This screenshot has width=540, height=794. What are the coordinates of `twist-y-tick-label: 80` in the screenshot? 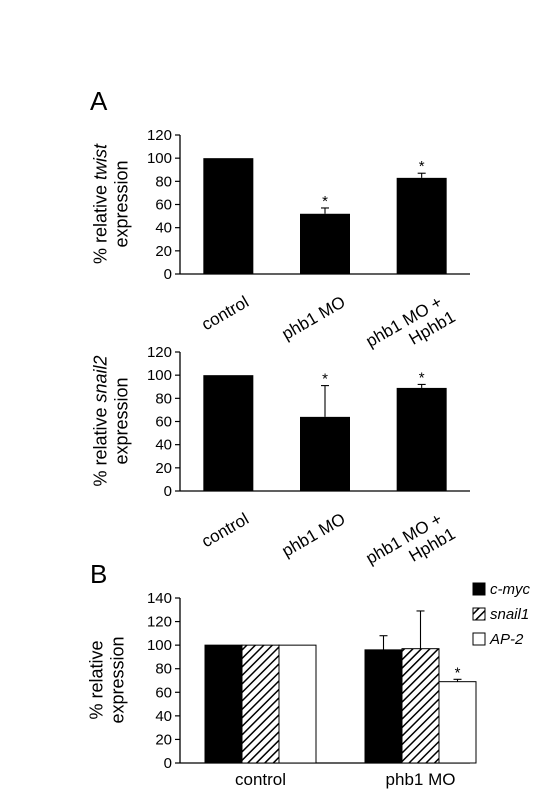 It's located at (163, 181).